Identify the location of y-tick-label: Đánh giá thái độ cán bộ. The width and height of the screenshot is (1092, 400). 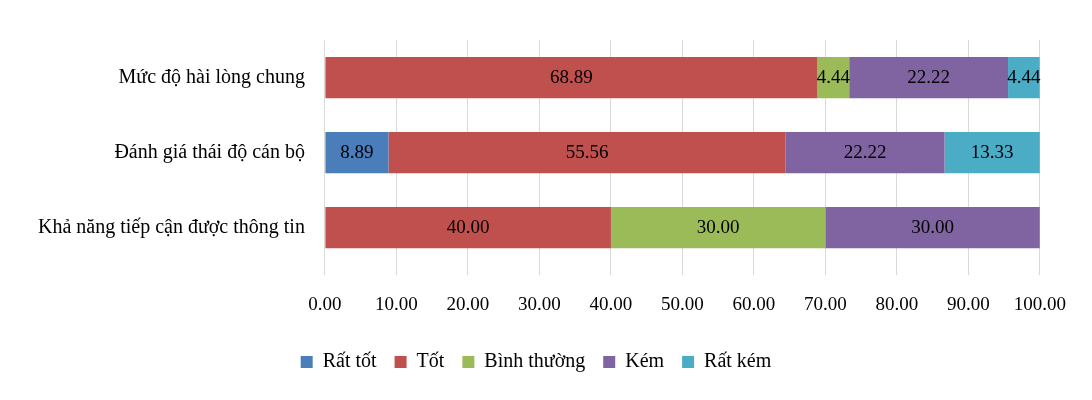
(209, 151).